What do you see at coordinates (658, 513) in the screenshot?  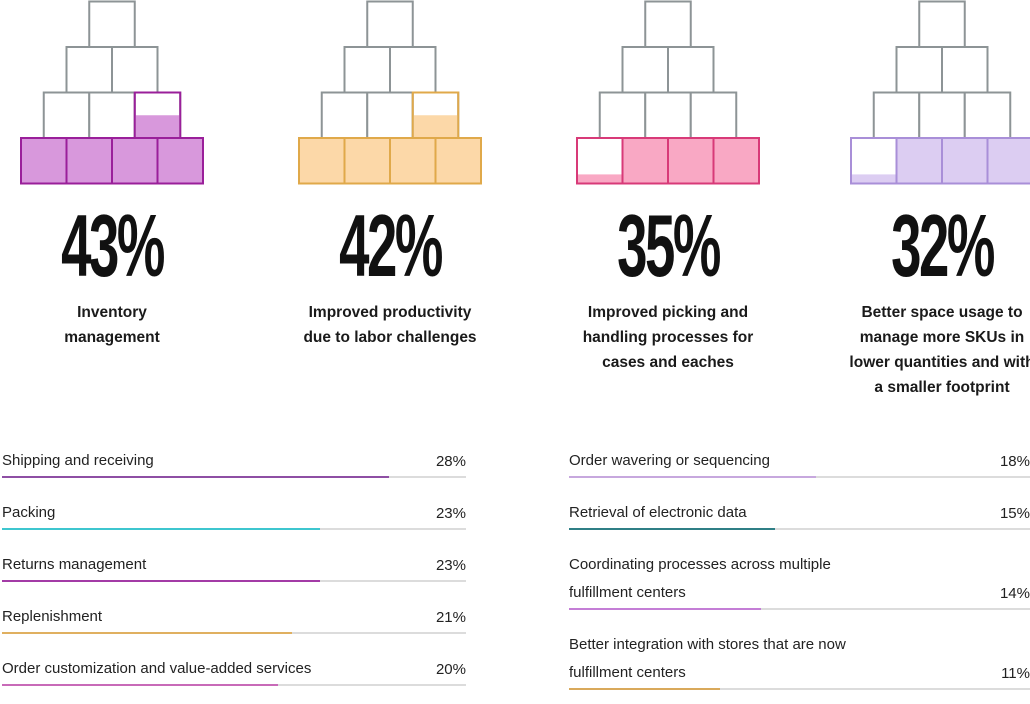 I see `list-item-label: Retrieval of electronic data` at bounding box center [658, 513].